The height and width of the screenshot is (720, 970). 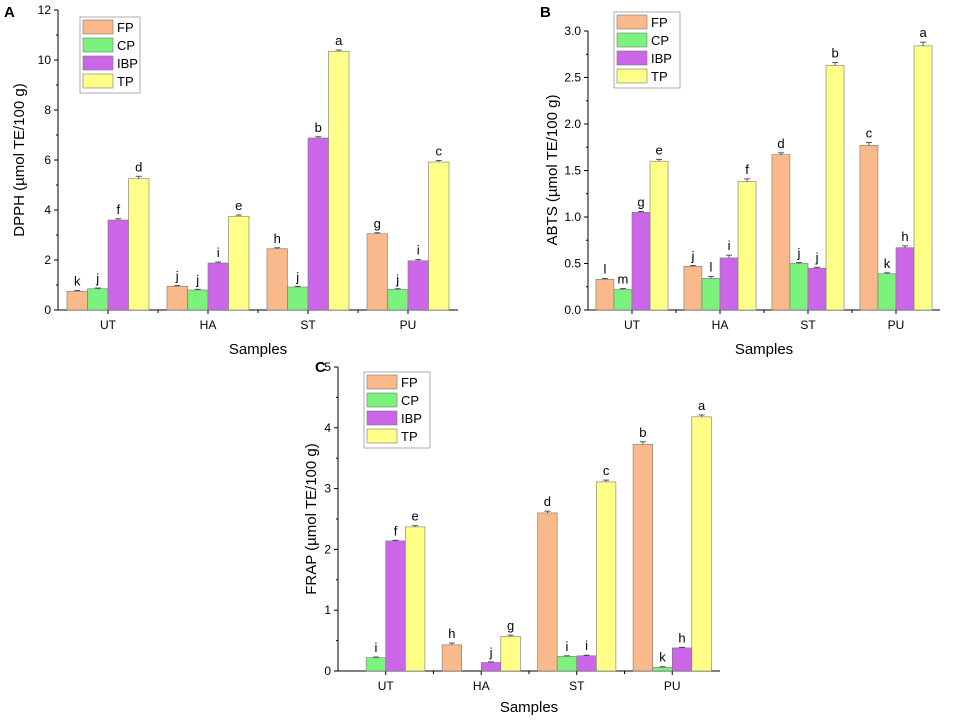 I want to click on panel-a-bar-cp-st, so click(x=298, y=298).